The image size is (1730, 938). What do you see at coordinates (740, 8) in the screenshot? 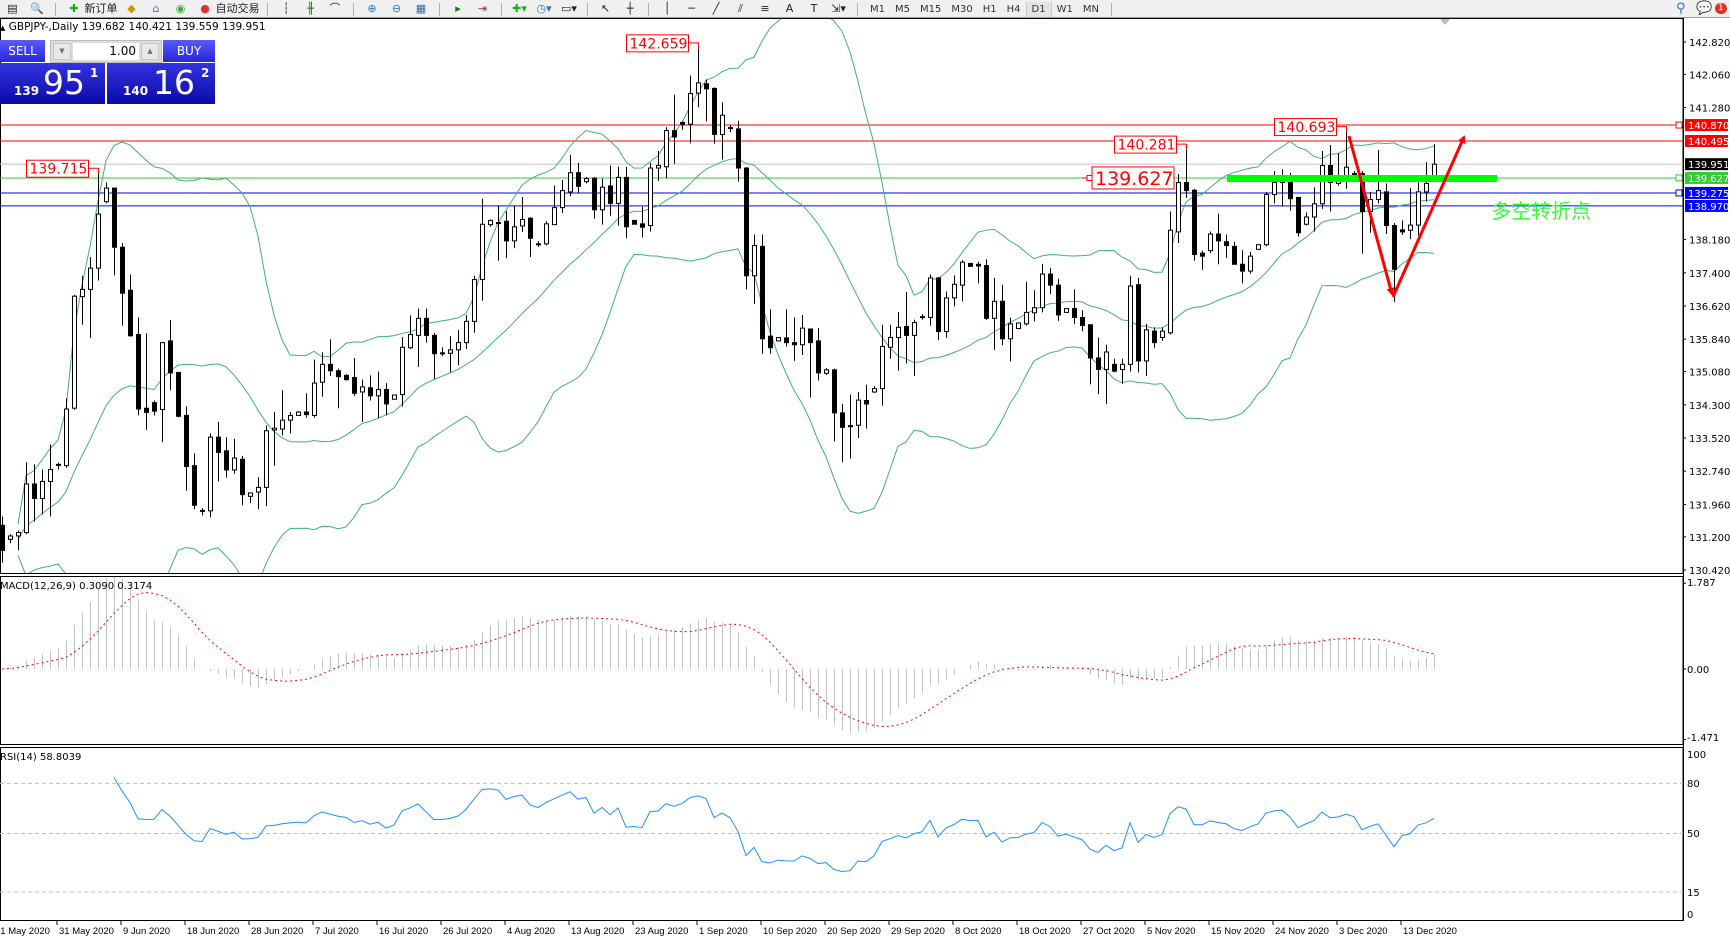
I see `channel-icon: ⫽` at bounding box center [740, 8].